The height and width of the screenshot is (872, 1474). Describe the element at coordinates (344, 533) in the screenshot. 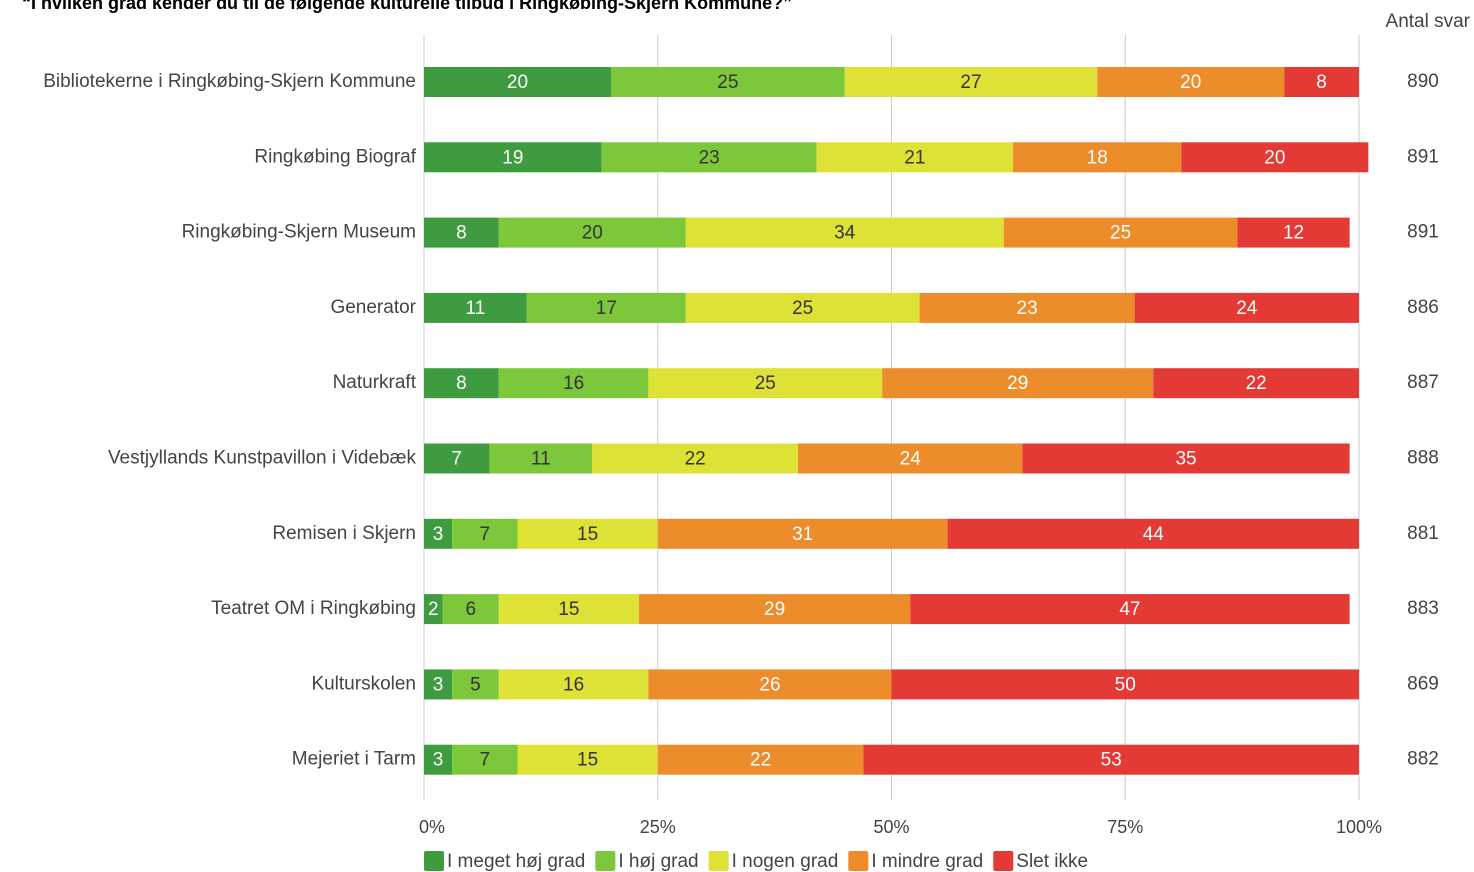

I see `y-tick-label: Remisen i Skjern` at that location.